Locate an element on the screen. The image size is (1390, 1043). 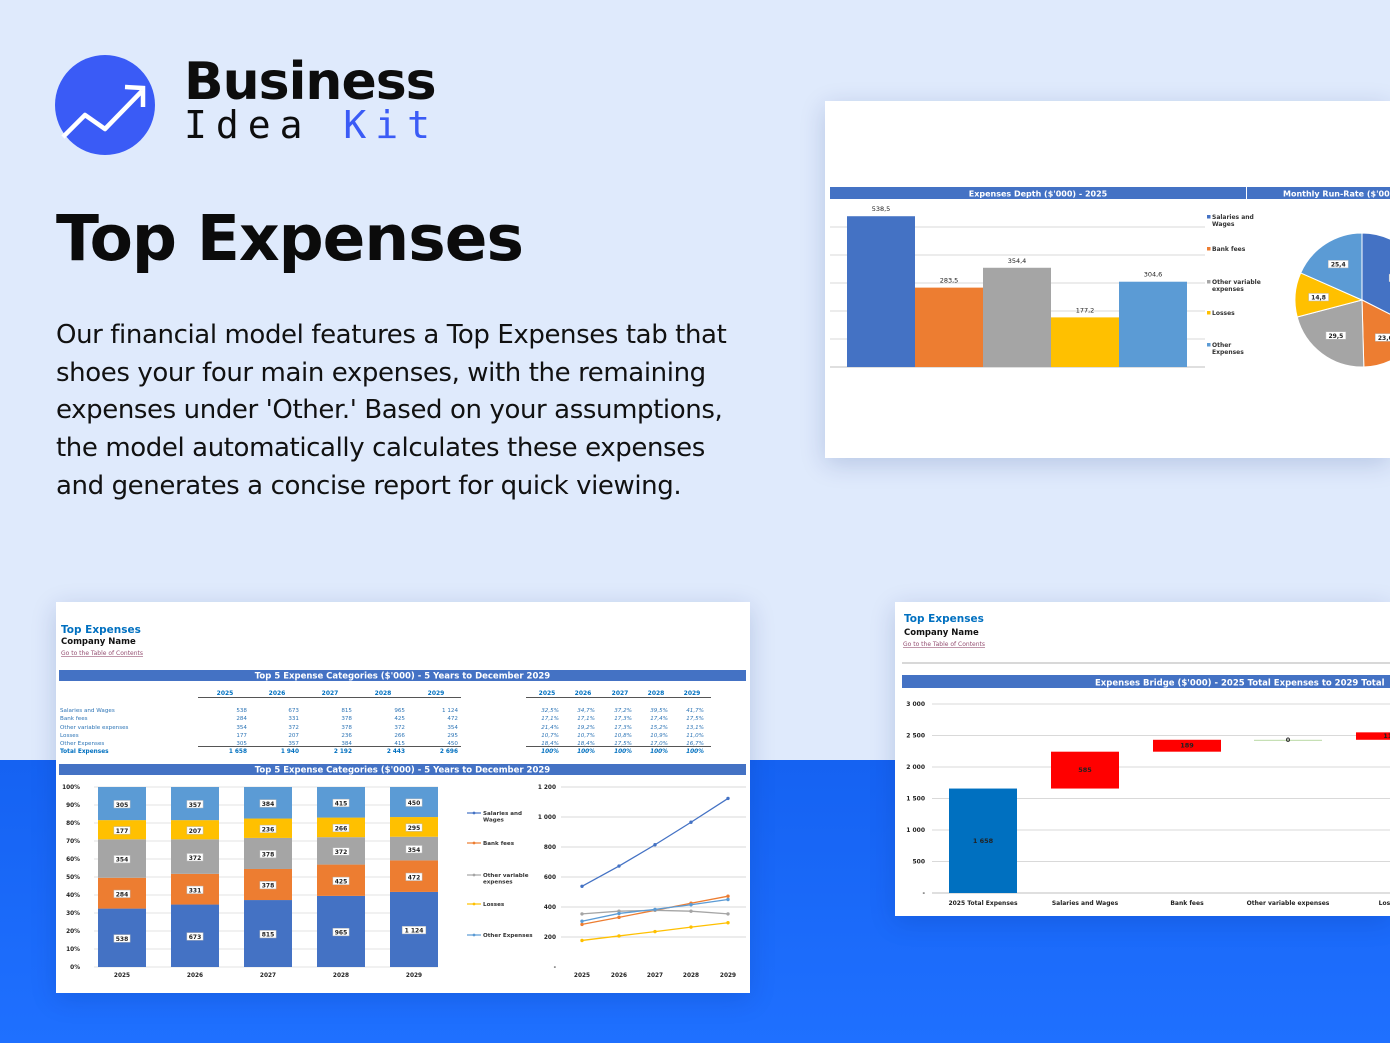
segment-label: 1 124 is located at coordinates (414, 931).